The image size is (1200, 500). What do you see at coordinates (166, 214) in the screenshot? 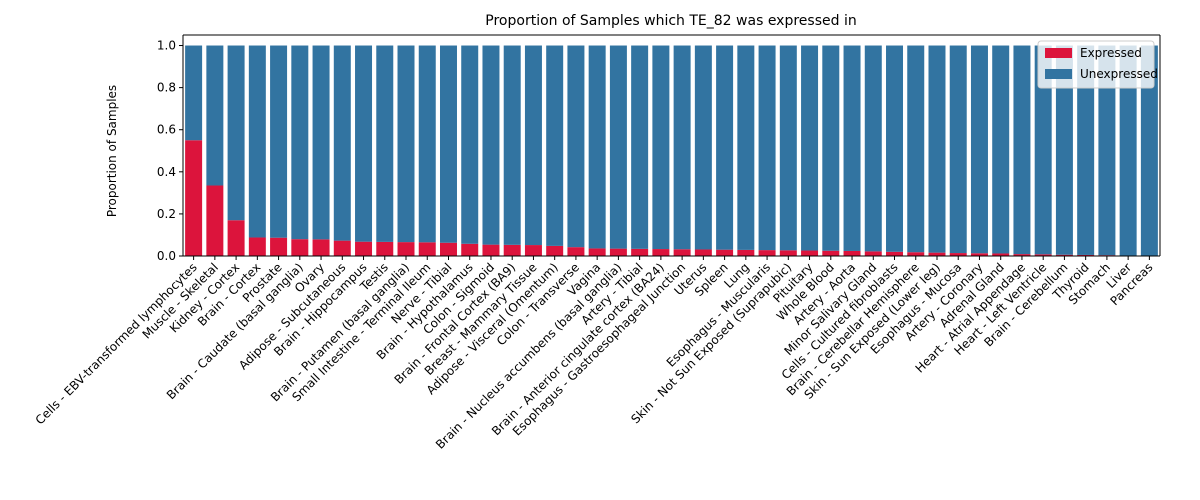
I see `y-tick-label: 0.2` at bounding box center [166, 214].